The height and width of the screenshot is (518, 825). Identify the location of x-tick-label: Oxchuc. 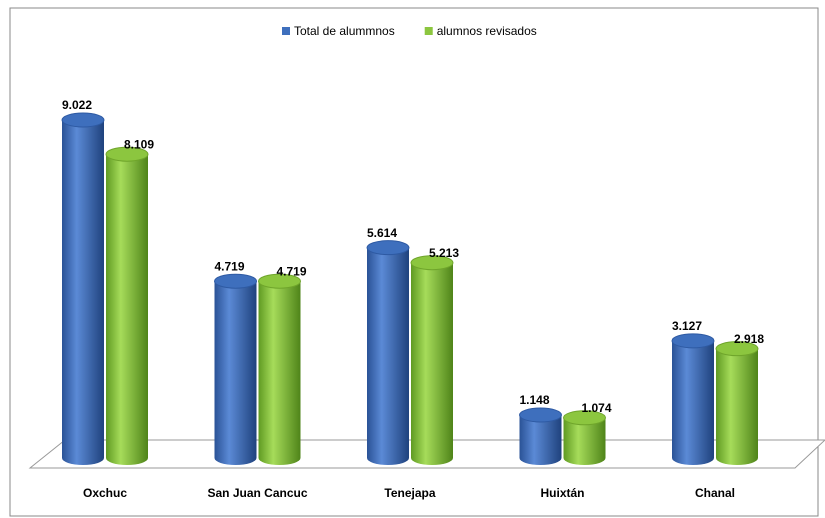
(105, 493).